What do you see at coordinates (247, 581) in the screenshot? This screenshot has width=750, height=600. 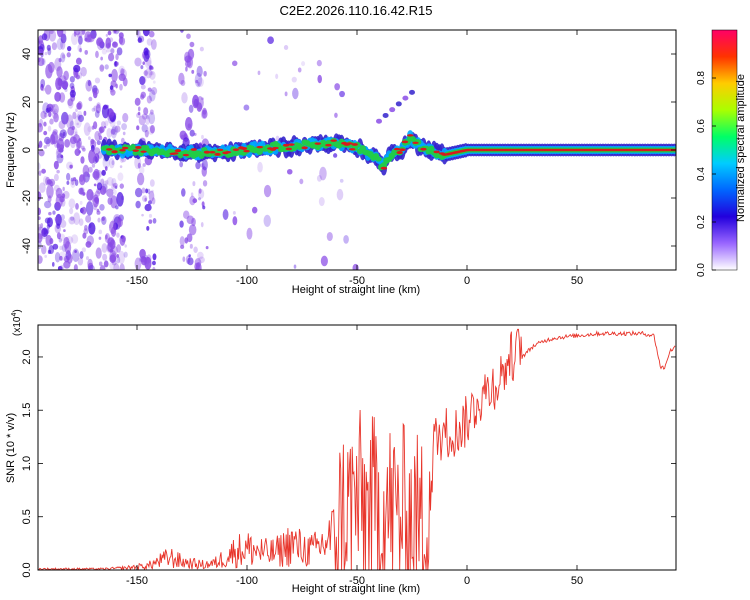 I see `x-tick-label: -100` at bounding box center [247, 581].